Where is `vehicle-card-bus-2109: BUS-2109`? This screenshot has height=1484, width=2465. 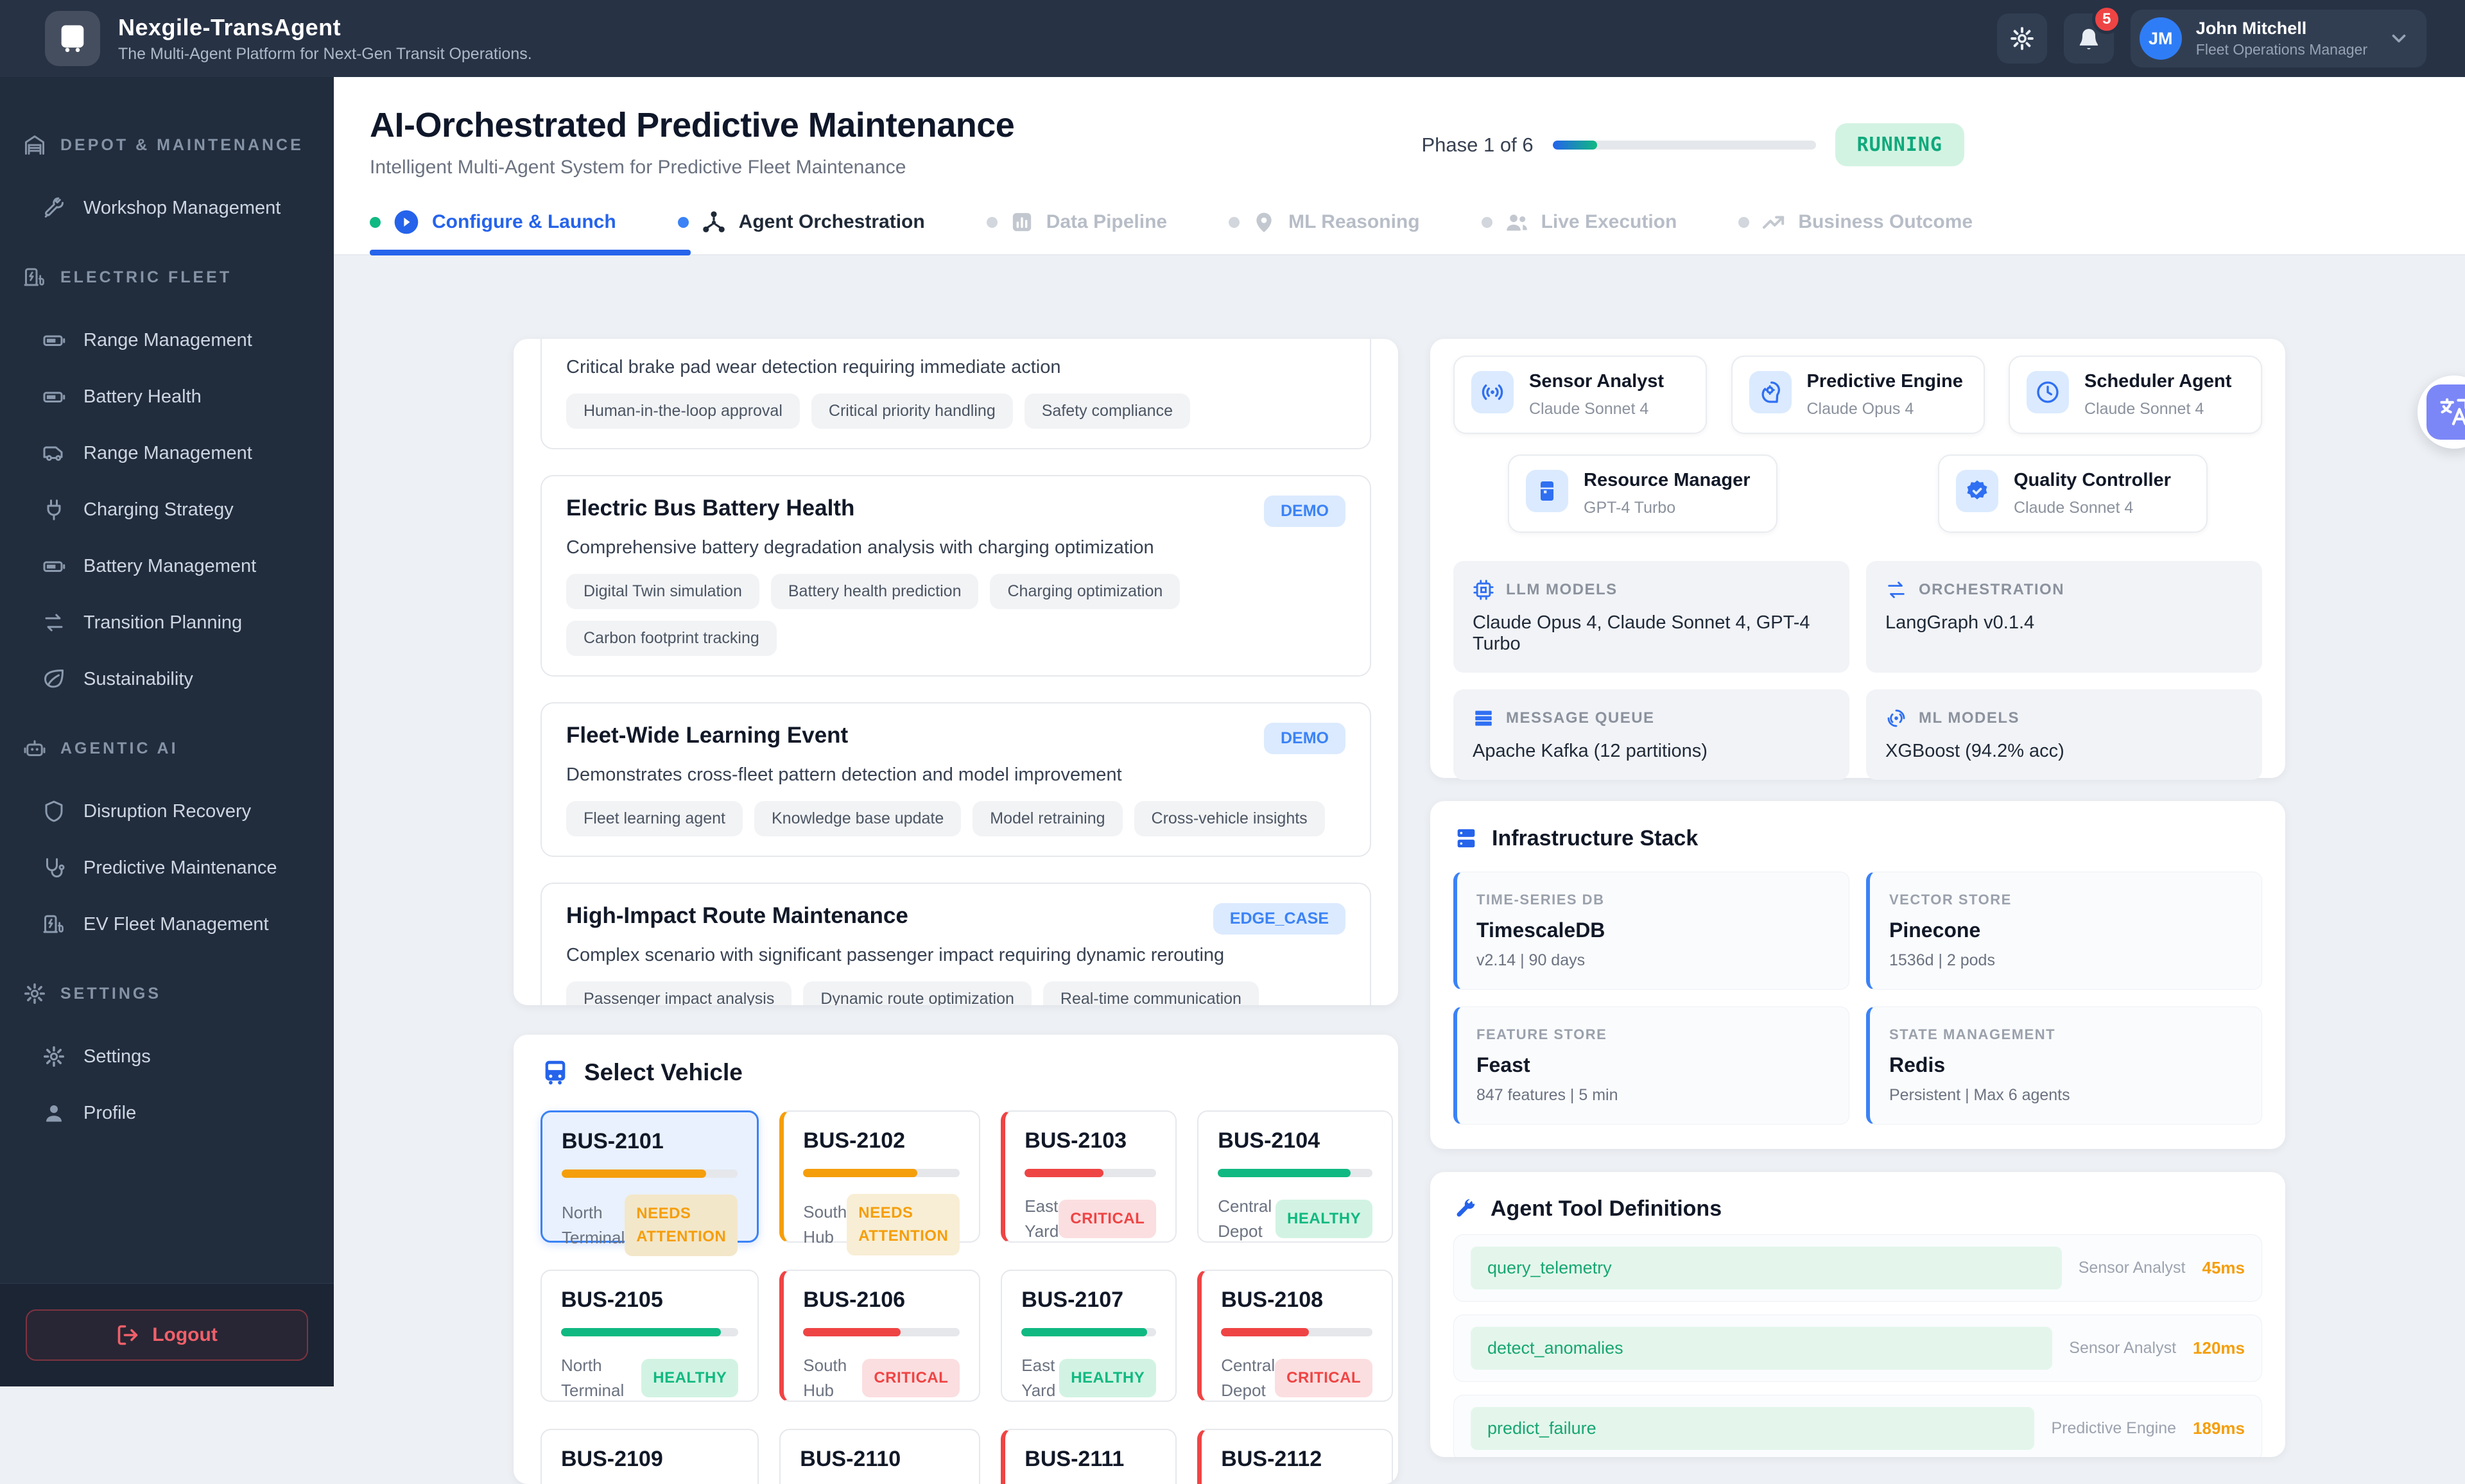 vehicle-card-bus-2109: BUS-2109 is located at coordinates (650, 1456).